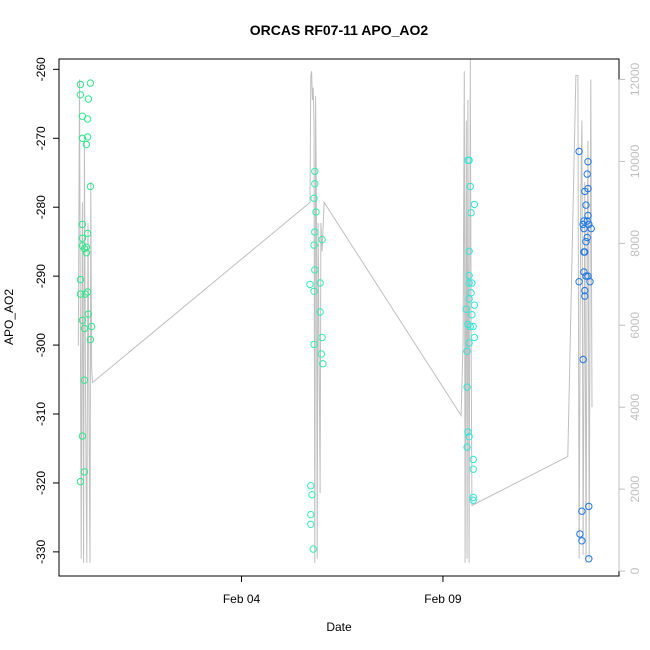  Describe the element at coordinates (41, 552) in the screenshot. I see `y-tick-label: -330` at that location.